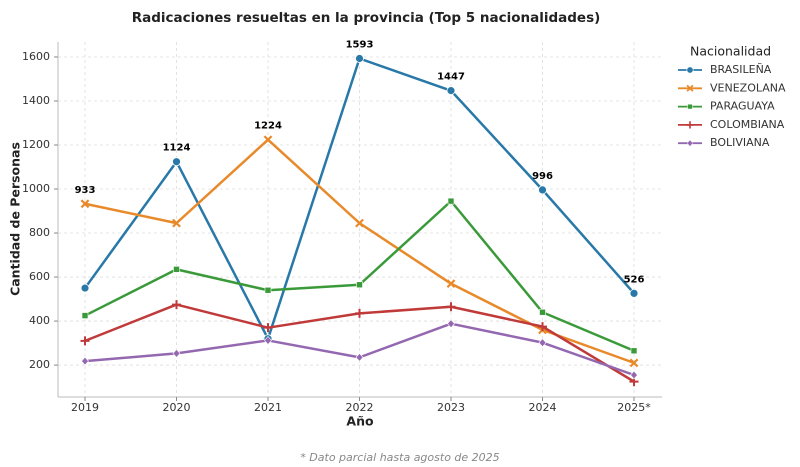  I want to click on data-label: 996, so click(542, 176).